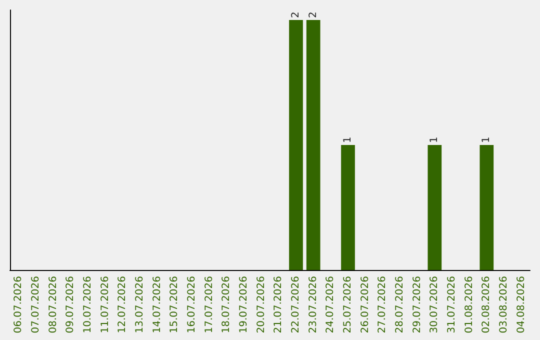 The image size is (540, 340). What do you see at coordinates (157, 305) in the screenshot?
I see `x-tick-label: 14.07.2026` at bounding box center [157, 305].